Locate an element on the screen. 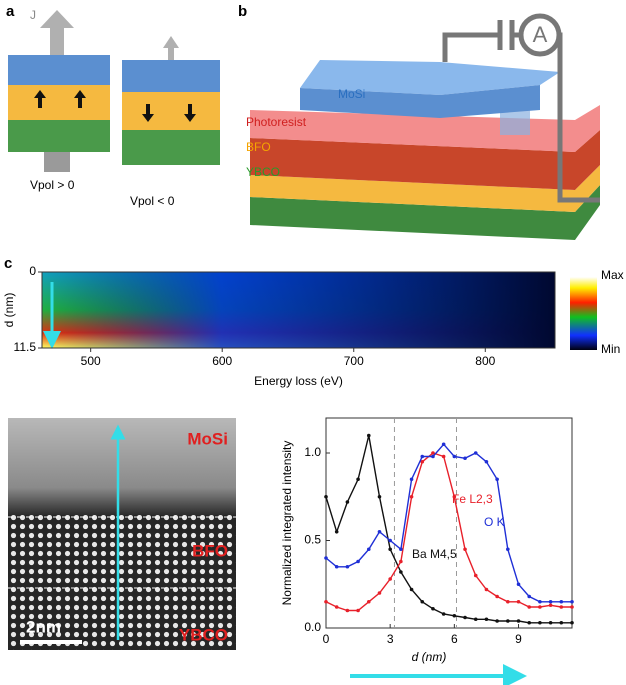 The image size is (626, 685). y-axis-label: d (nm) is located at coordinates (9, 310).